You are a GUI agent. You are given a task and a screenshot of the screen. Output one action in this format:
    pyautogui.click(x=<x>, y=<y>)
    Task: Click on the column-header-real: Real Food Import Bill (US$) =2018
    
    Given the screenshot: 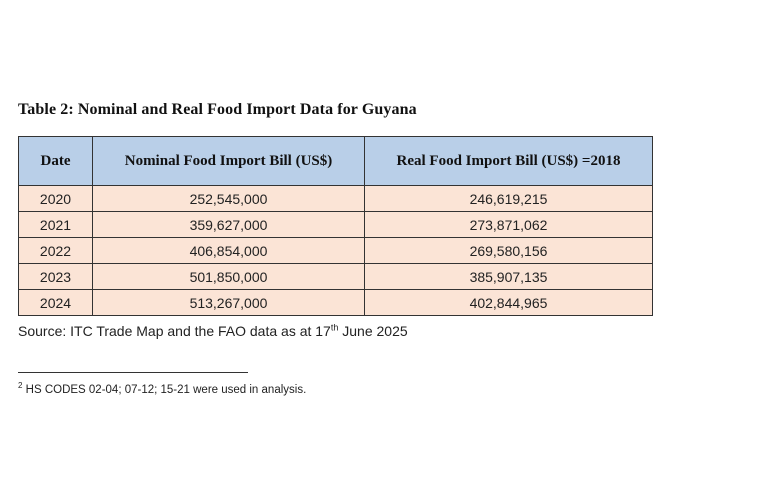 What is the action you would take?
    pyautogui.click(x=508, y=161)
    